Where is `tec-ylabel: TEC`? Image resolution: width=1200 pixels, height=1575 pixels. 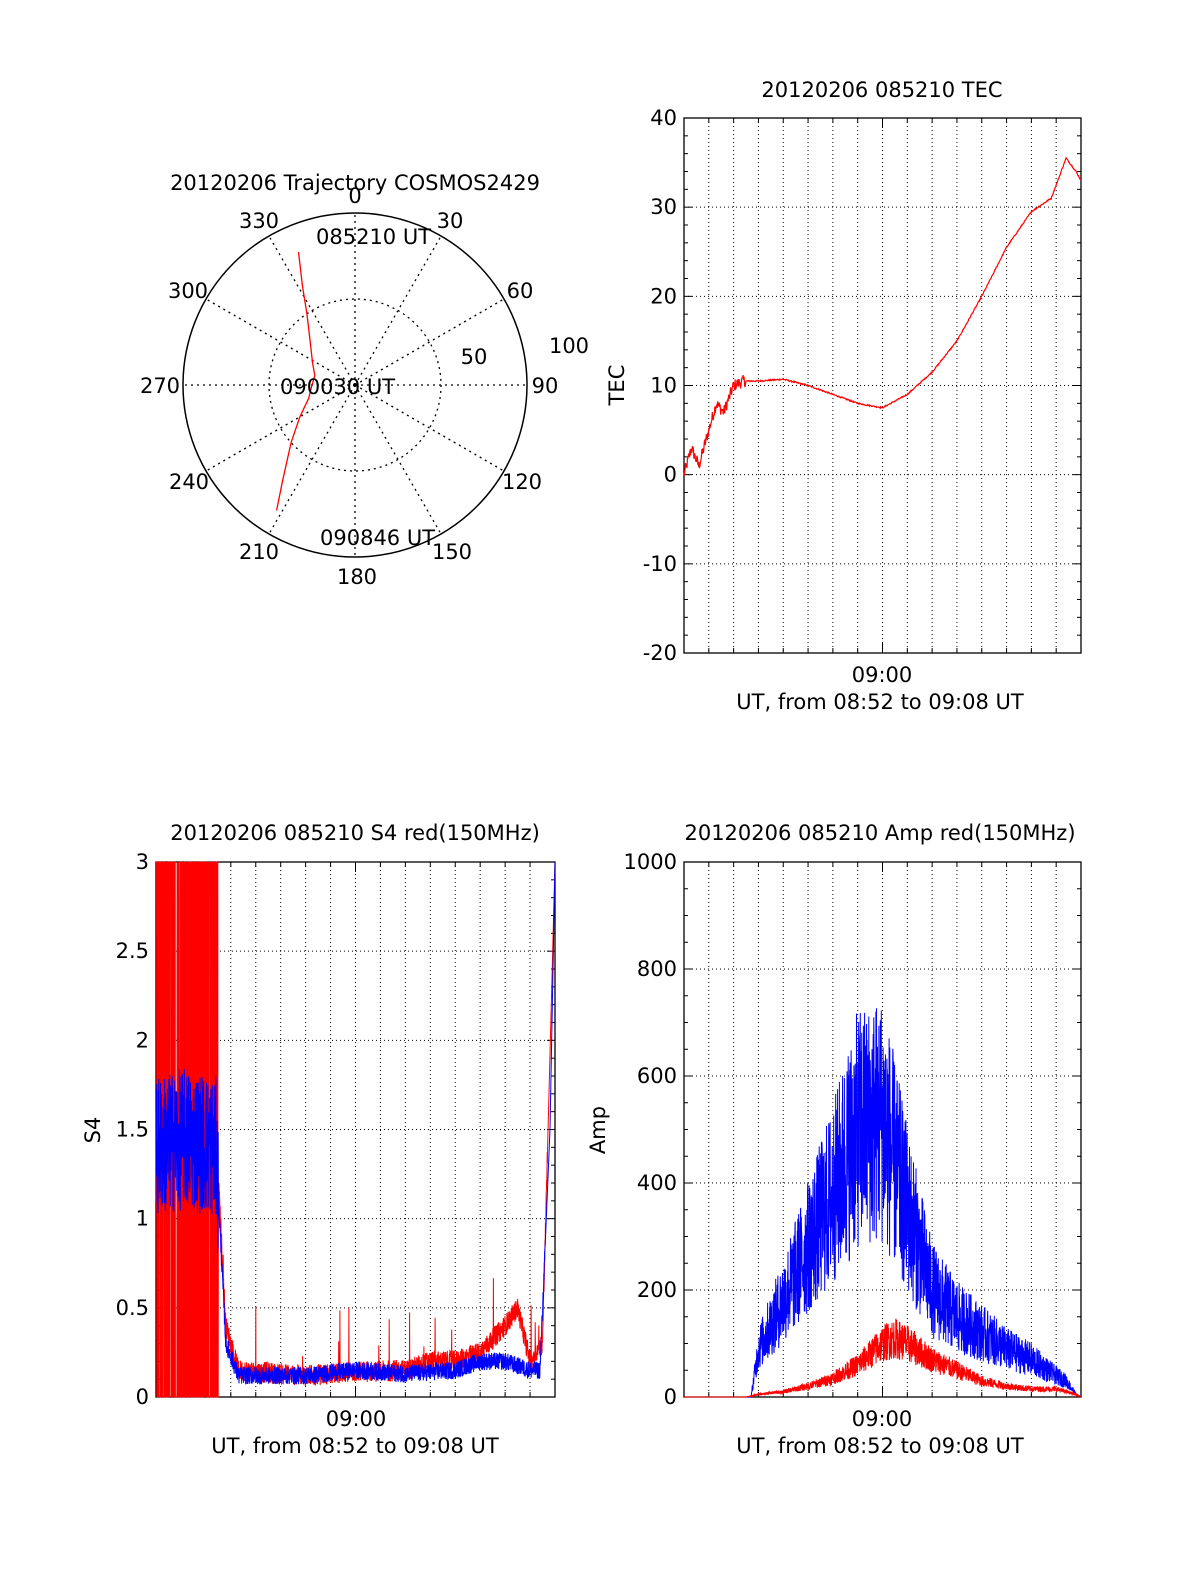 tec-ylabel: TEC is located at coordinates (617, 386).